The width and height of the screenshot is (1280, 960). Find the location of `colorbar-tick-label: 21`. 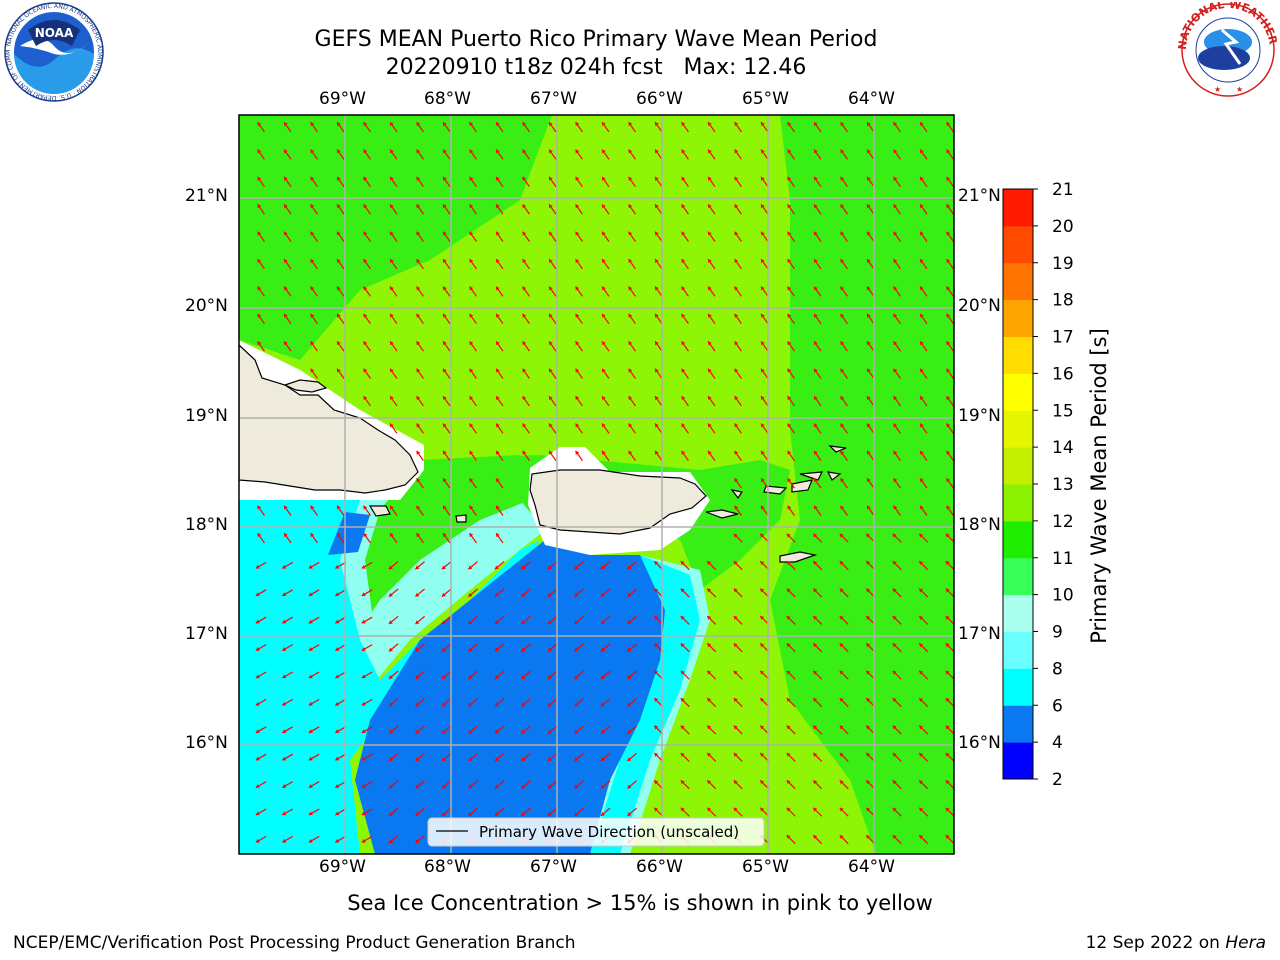

colorbar-tick-label: 21 is located at coordinates (1063, 190).